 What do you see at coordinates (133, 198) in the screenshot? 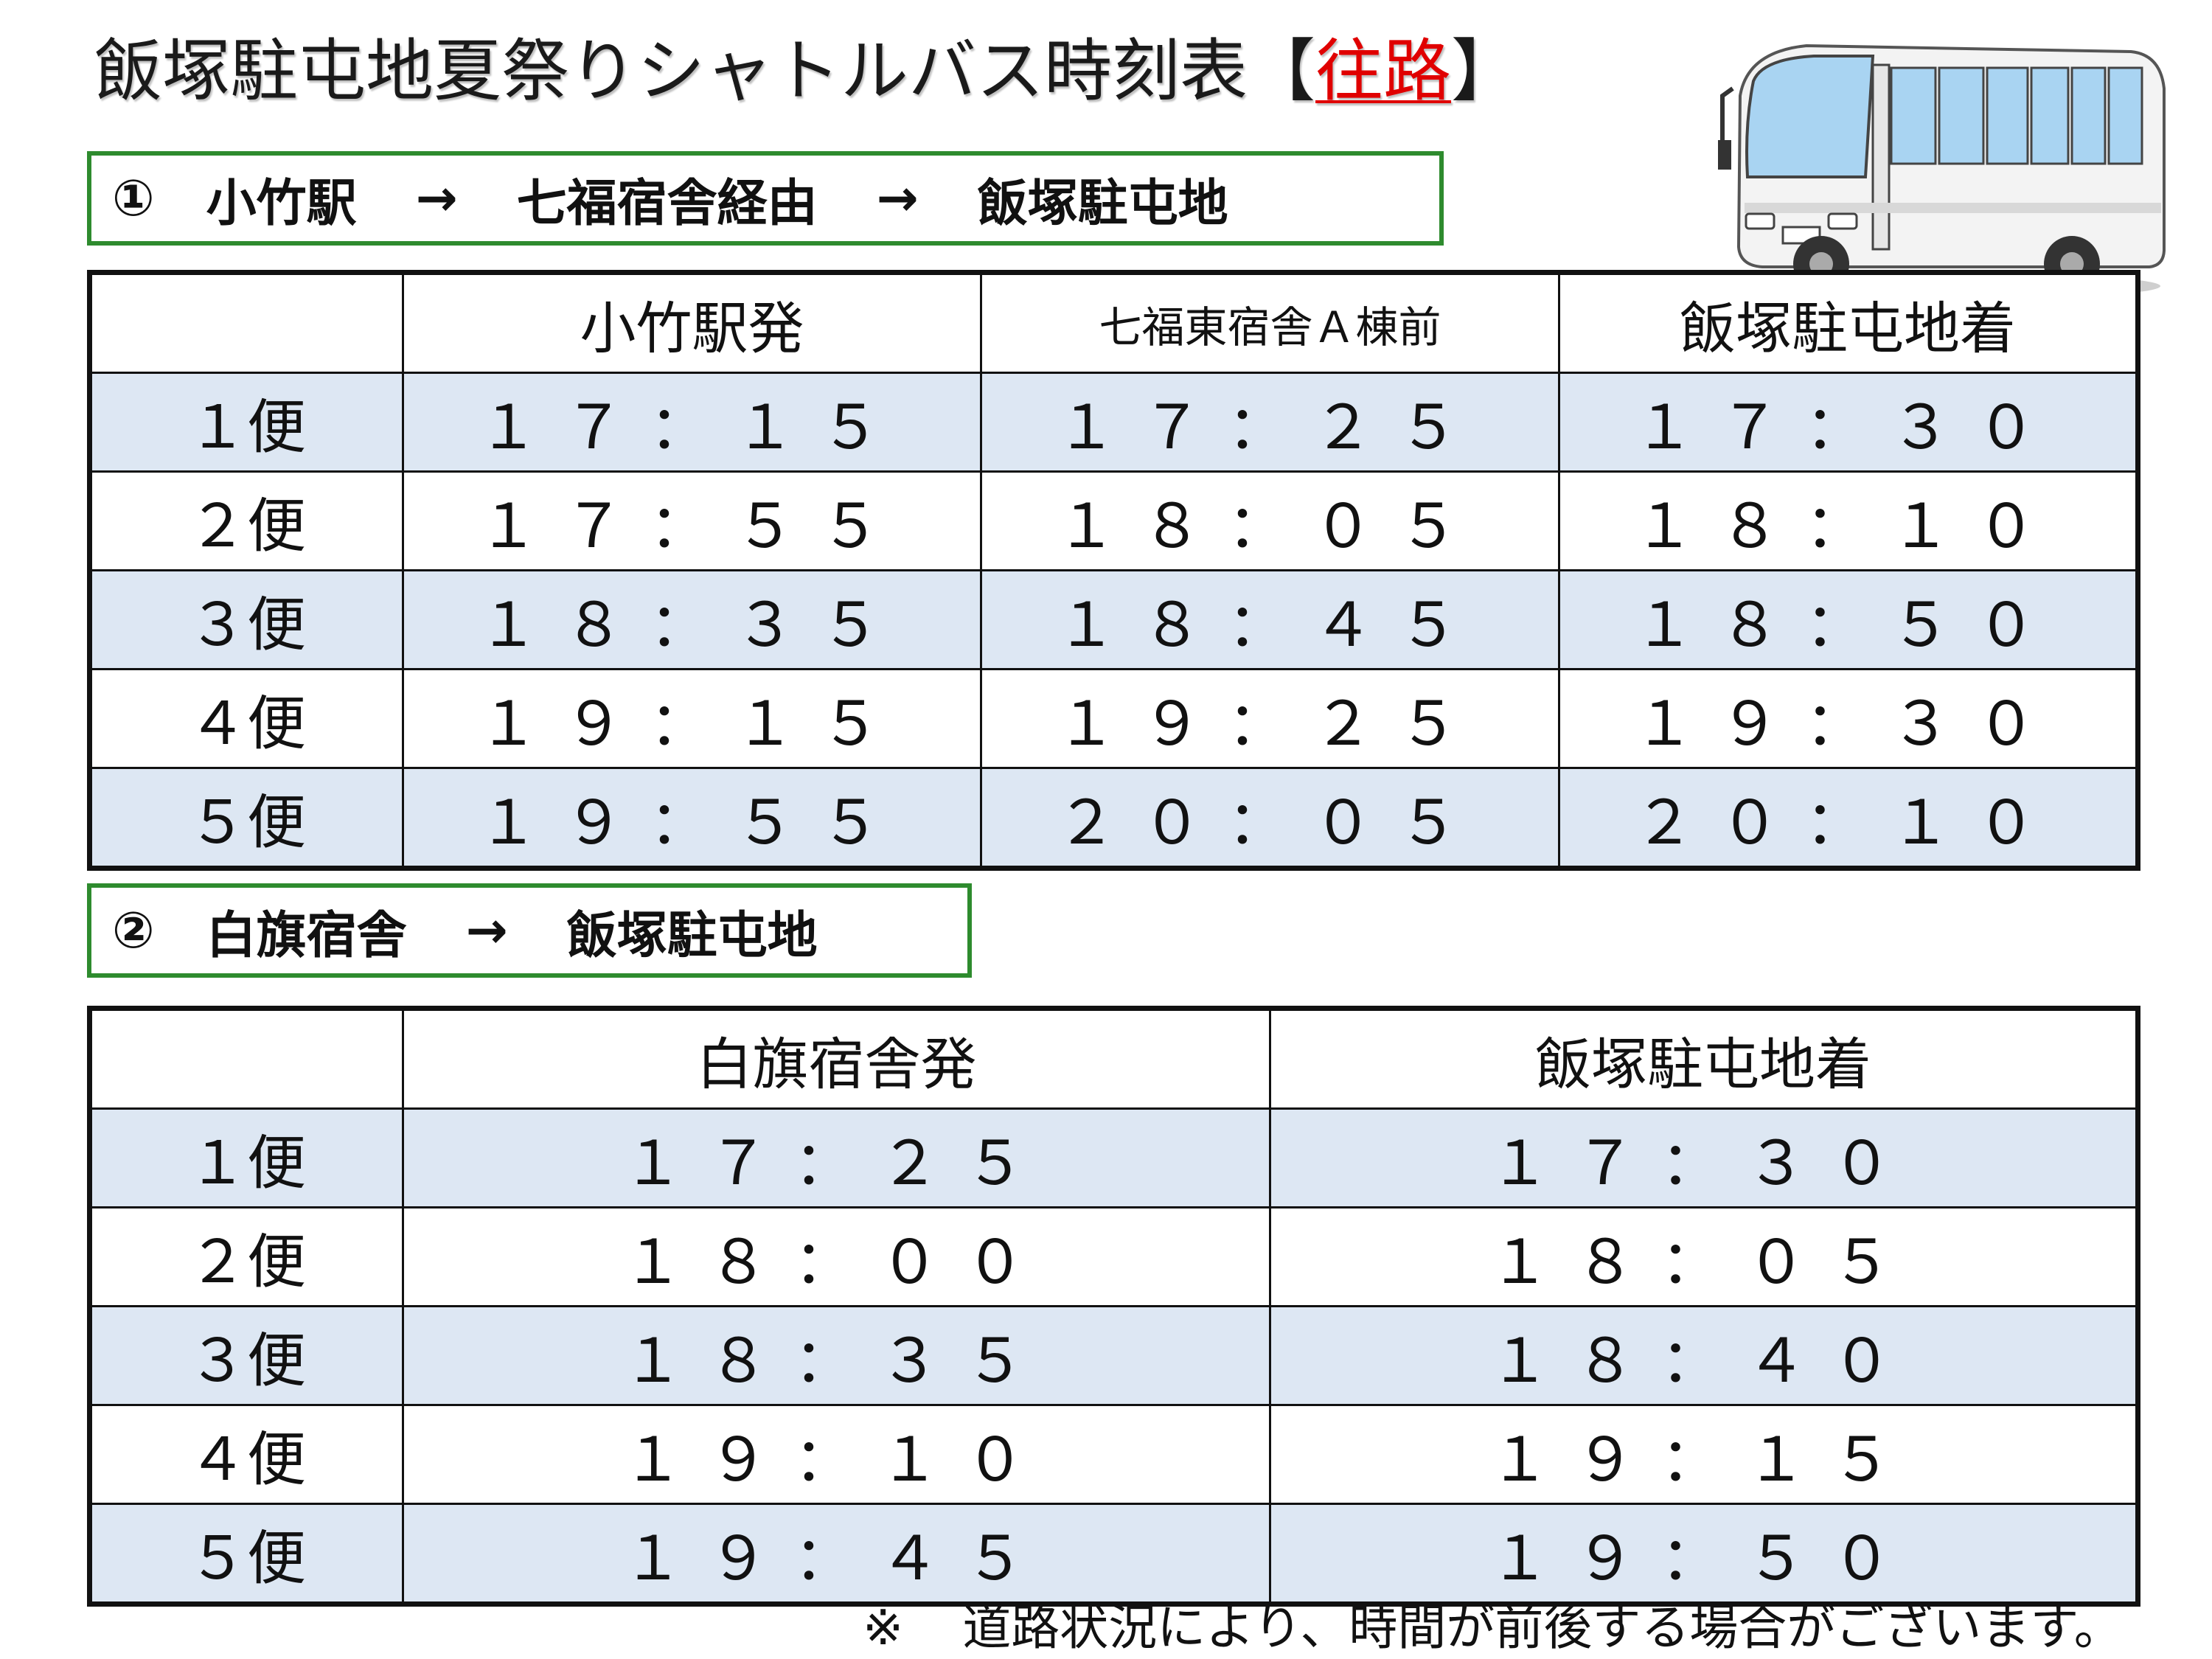
I see `route-1-number: ①` at bounding box center [133, 198].